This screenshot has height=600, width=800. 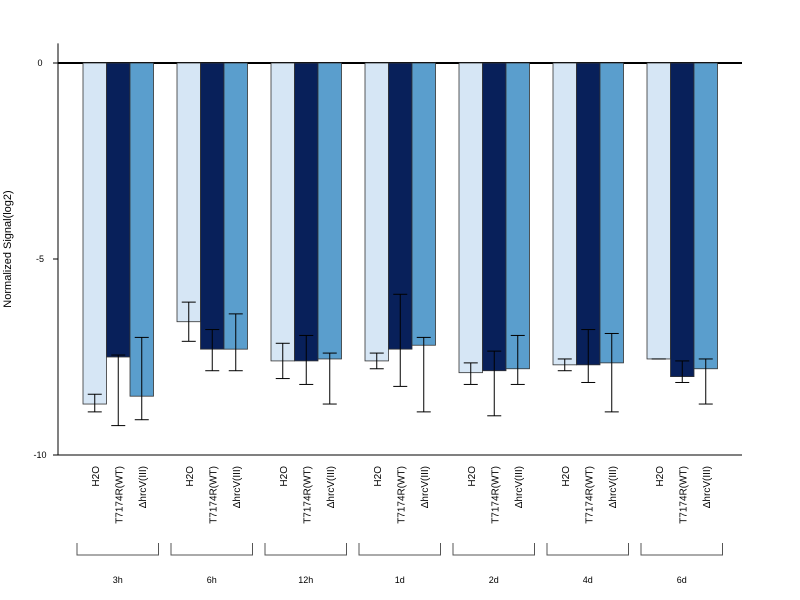 I want to click on group-label: 12h, so click(x=305, y=580).